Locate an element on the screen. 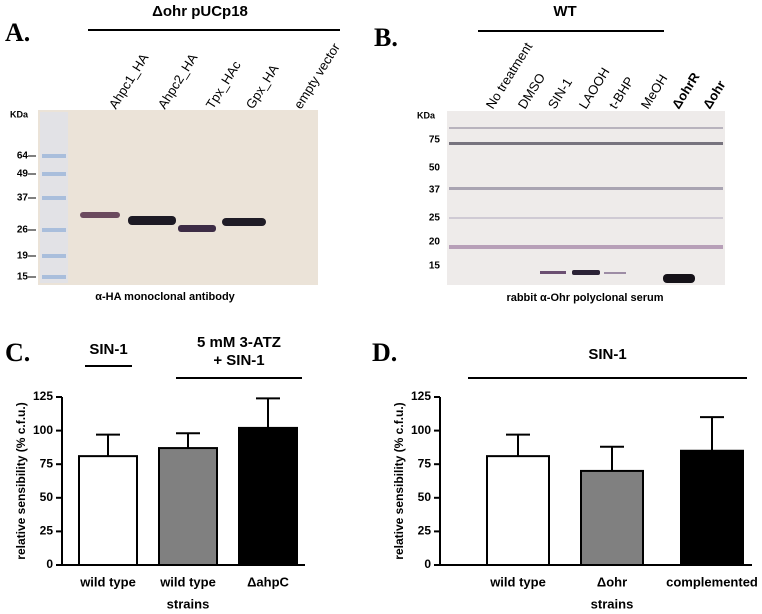 The height and width of the screenshot is (614, 762). lane-label: Ahpc2_HA is located at coordinates (178, 80).